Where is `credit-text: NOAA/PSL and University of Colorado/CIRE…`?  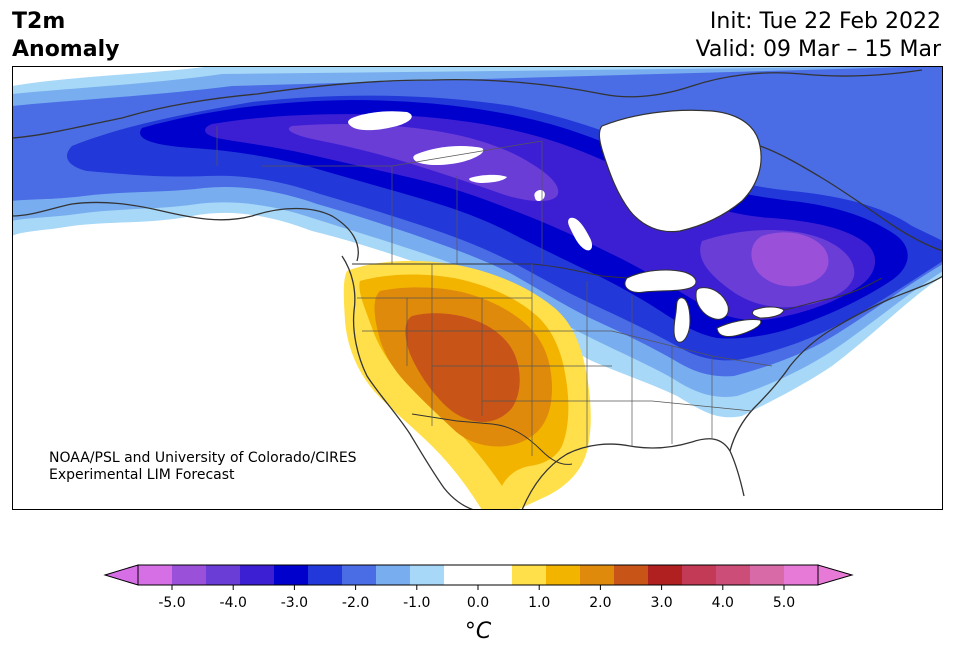
credit-text: NOAA/PSL and University of Colorado/CIRE… is located at coordinates (203, 467).